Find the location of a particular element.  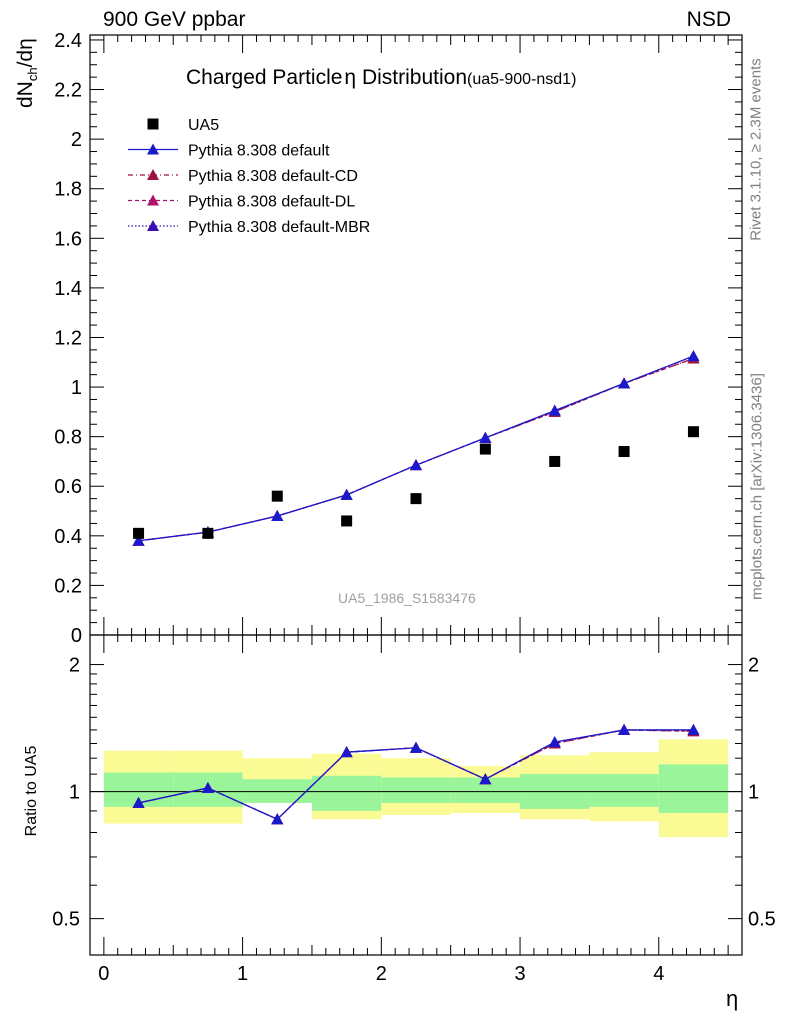

title-eta: η is located at coordinates (350, 77).